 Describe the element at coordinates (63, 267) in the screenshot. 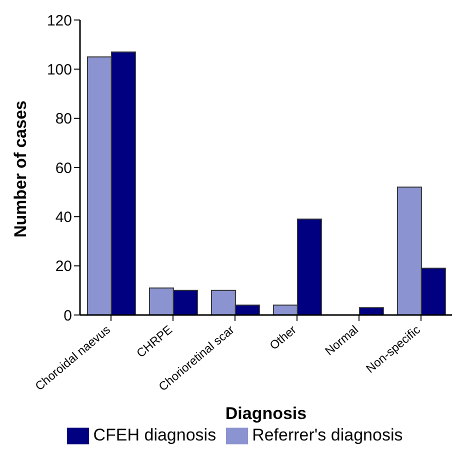

I see `y-tick-label: 20` at that location.